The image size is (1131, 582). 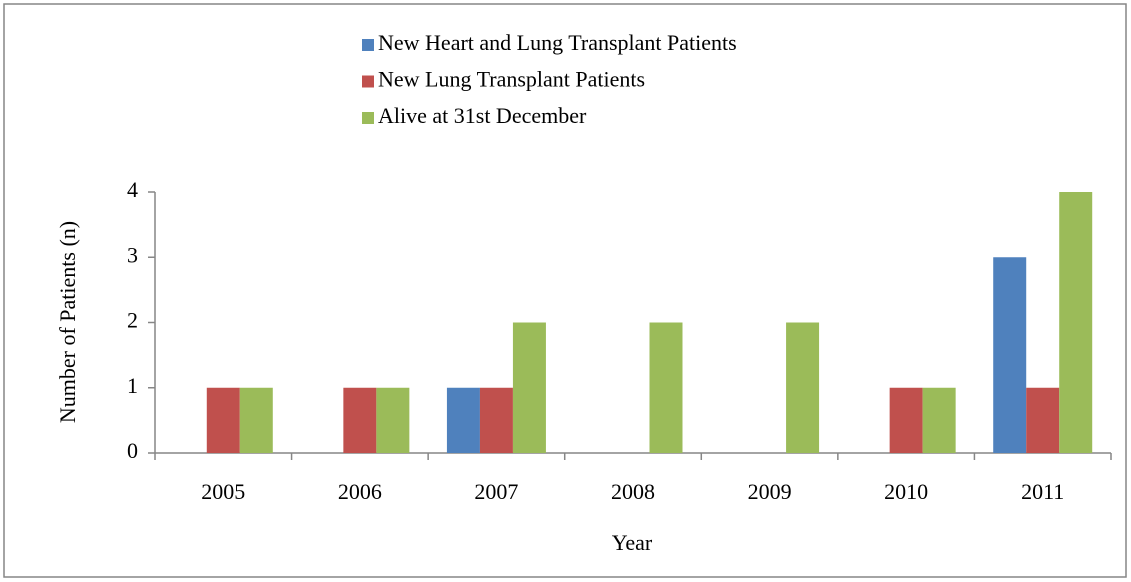 I want to click on legend-label: Alive at 31st December, so click(x=482, y=115).